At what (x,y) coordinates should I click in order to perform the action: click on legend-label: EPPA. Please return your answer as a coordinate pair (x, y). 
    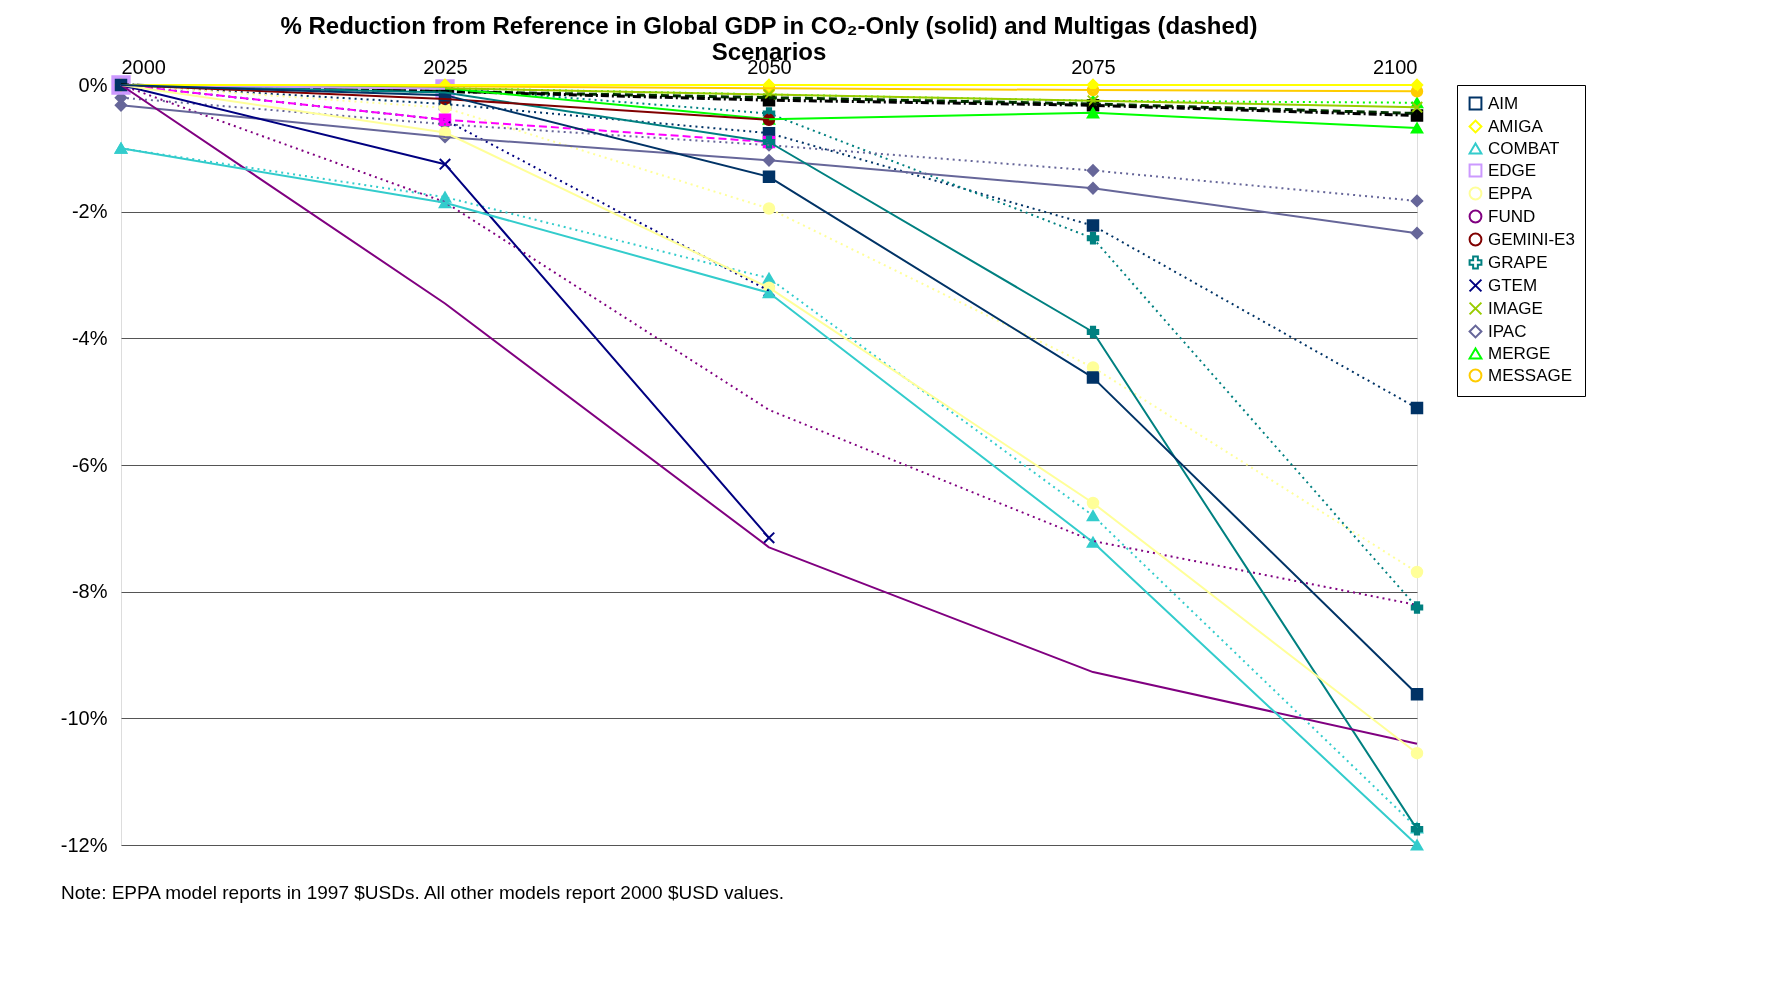
    Looking at the image, I should click on (1510, 193).